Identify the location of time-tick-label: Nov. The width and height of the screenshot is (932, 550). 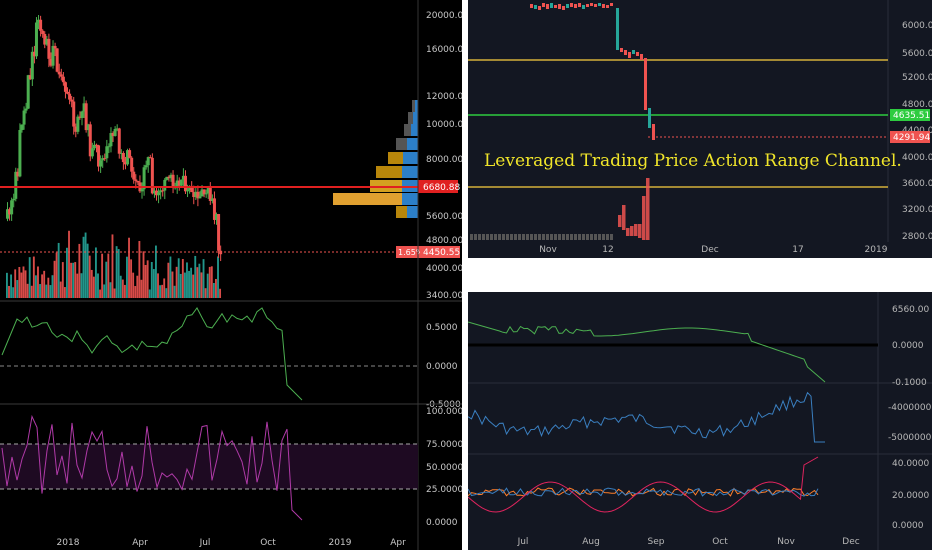
(548, 250).